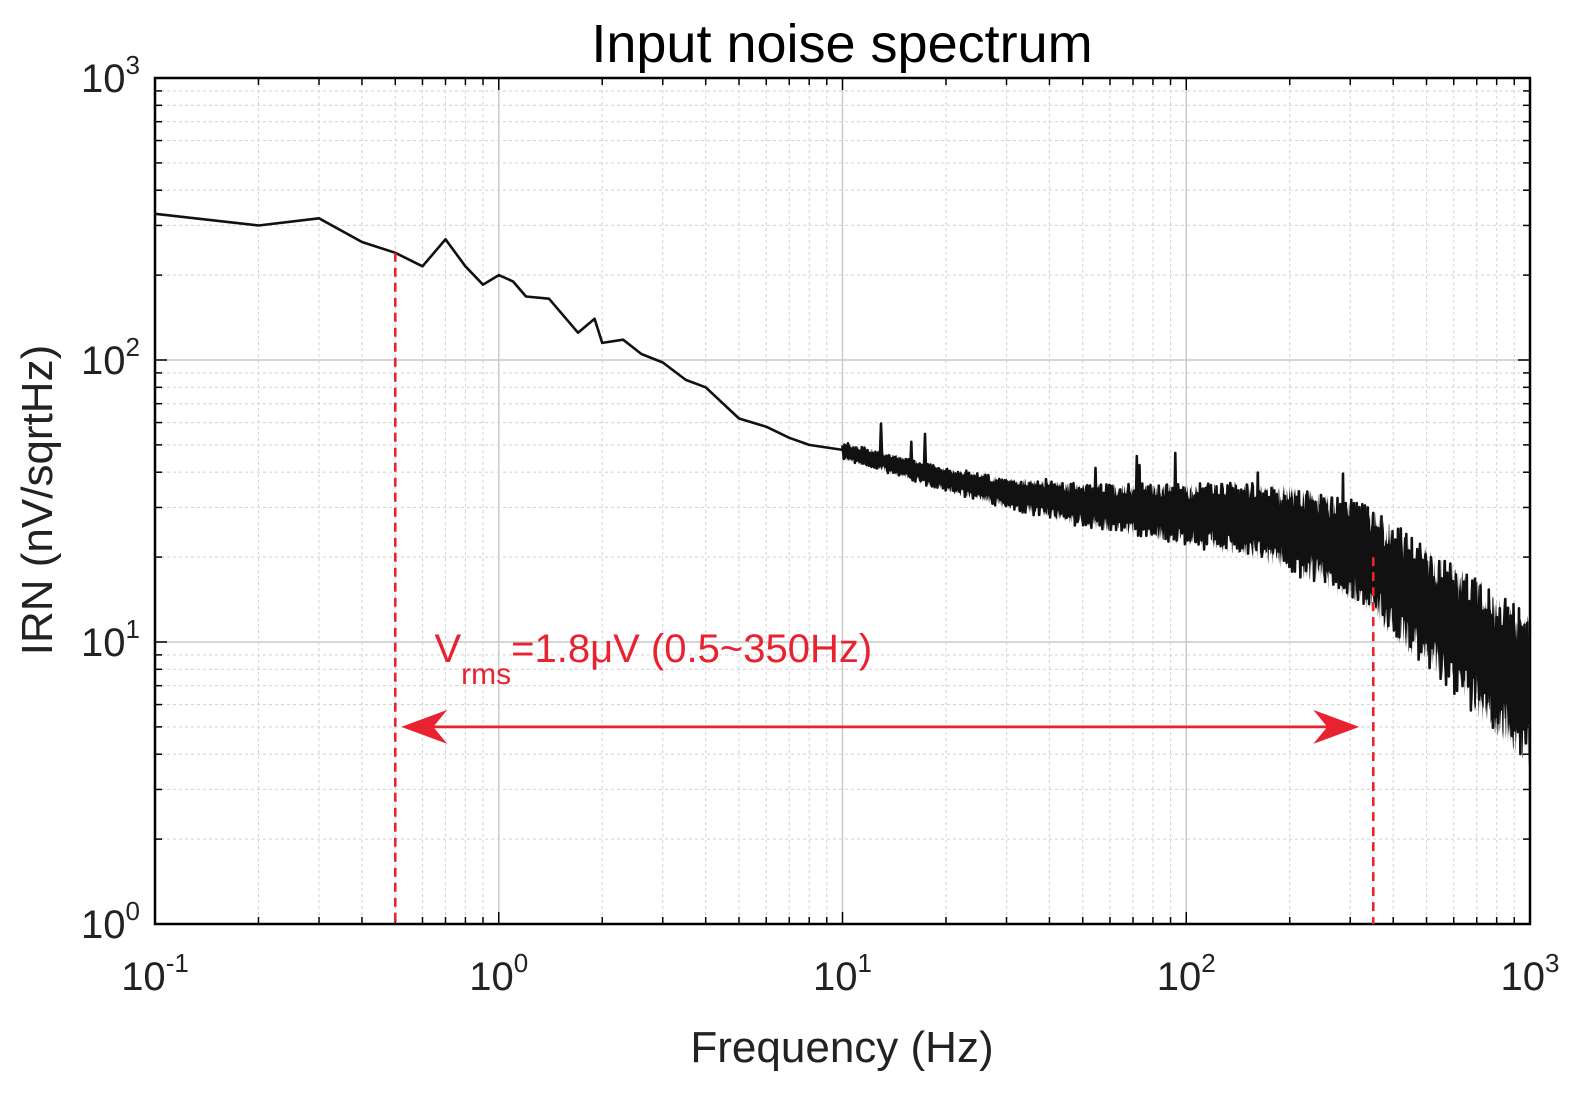 This screenshot has height=1094, width=1575. I want to click on range-arrow-right-head, so click(1336, 726).